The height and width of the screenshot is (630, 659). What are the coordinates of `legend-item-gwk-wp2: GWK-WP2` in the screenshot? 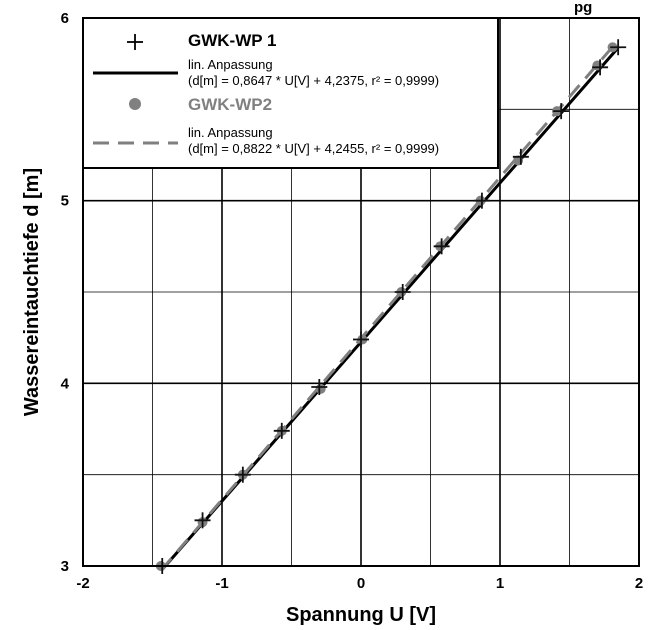 It's located at (200, 104).